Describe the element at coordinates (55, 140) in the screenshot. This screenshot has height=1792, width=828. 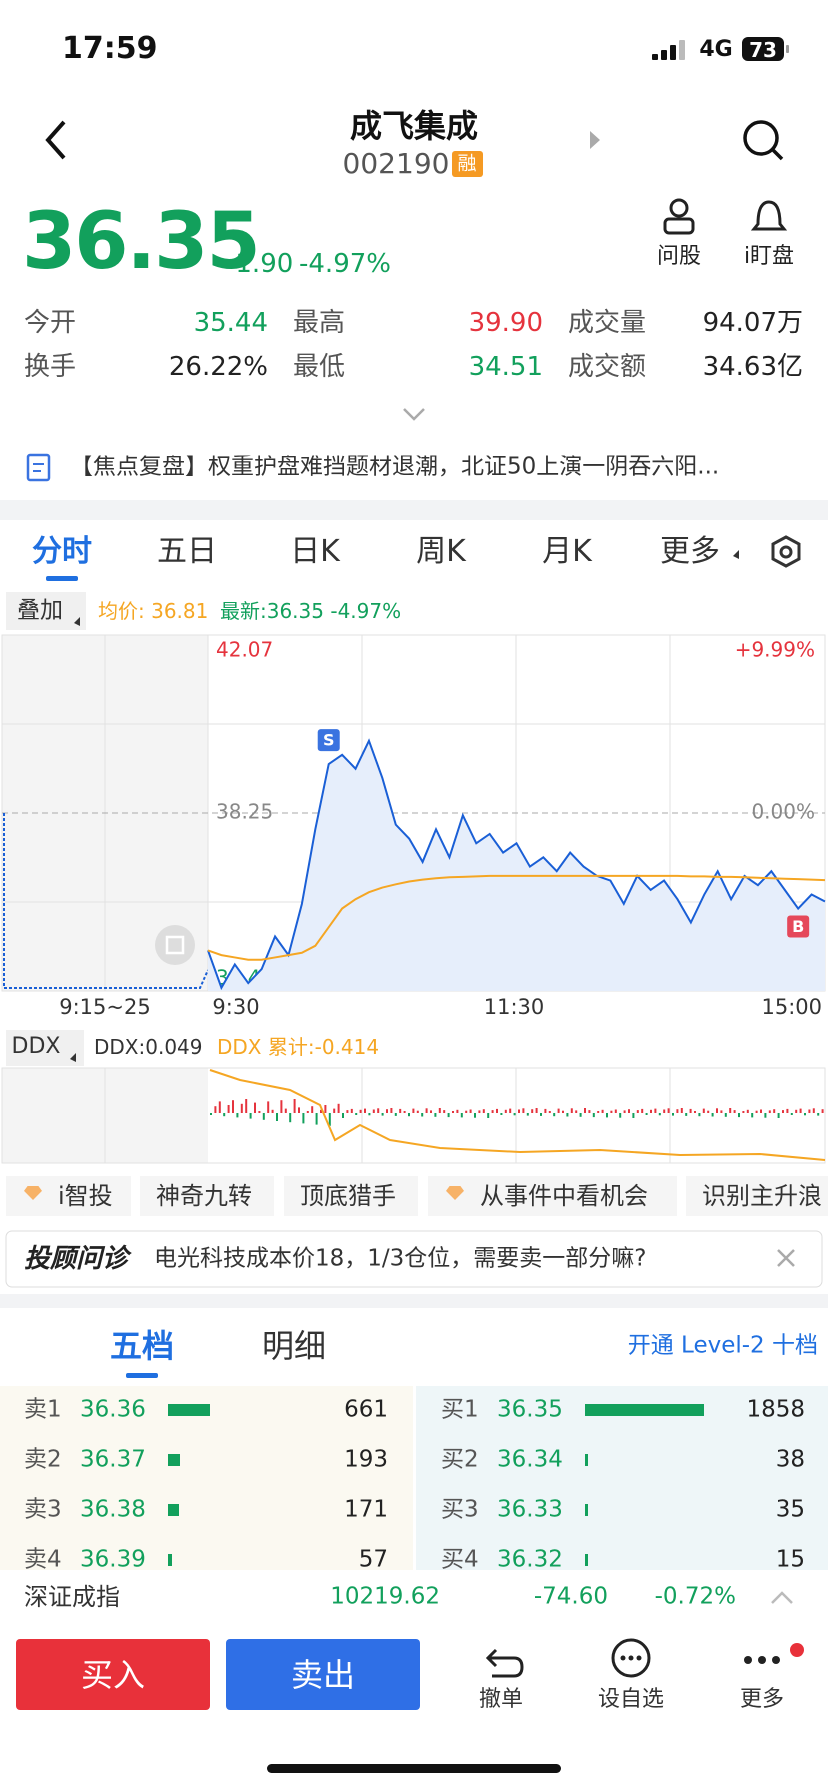
I see `back-icon` at that location.